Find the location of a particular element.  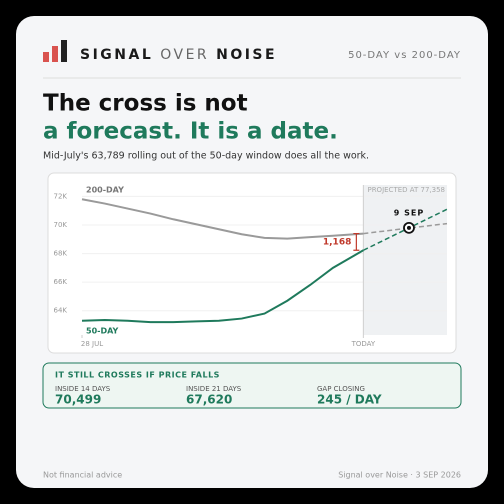

series-label: 50-DAY is located at coordinates (102, 331).